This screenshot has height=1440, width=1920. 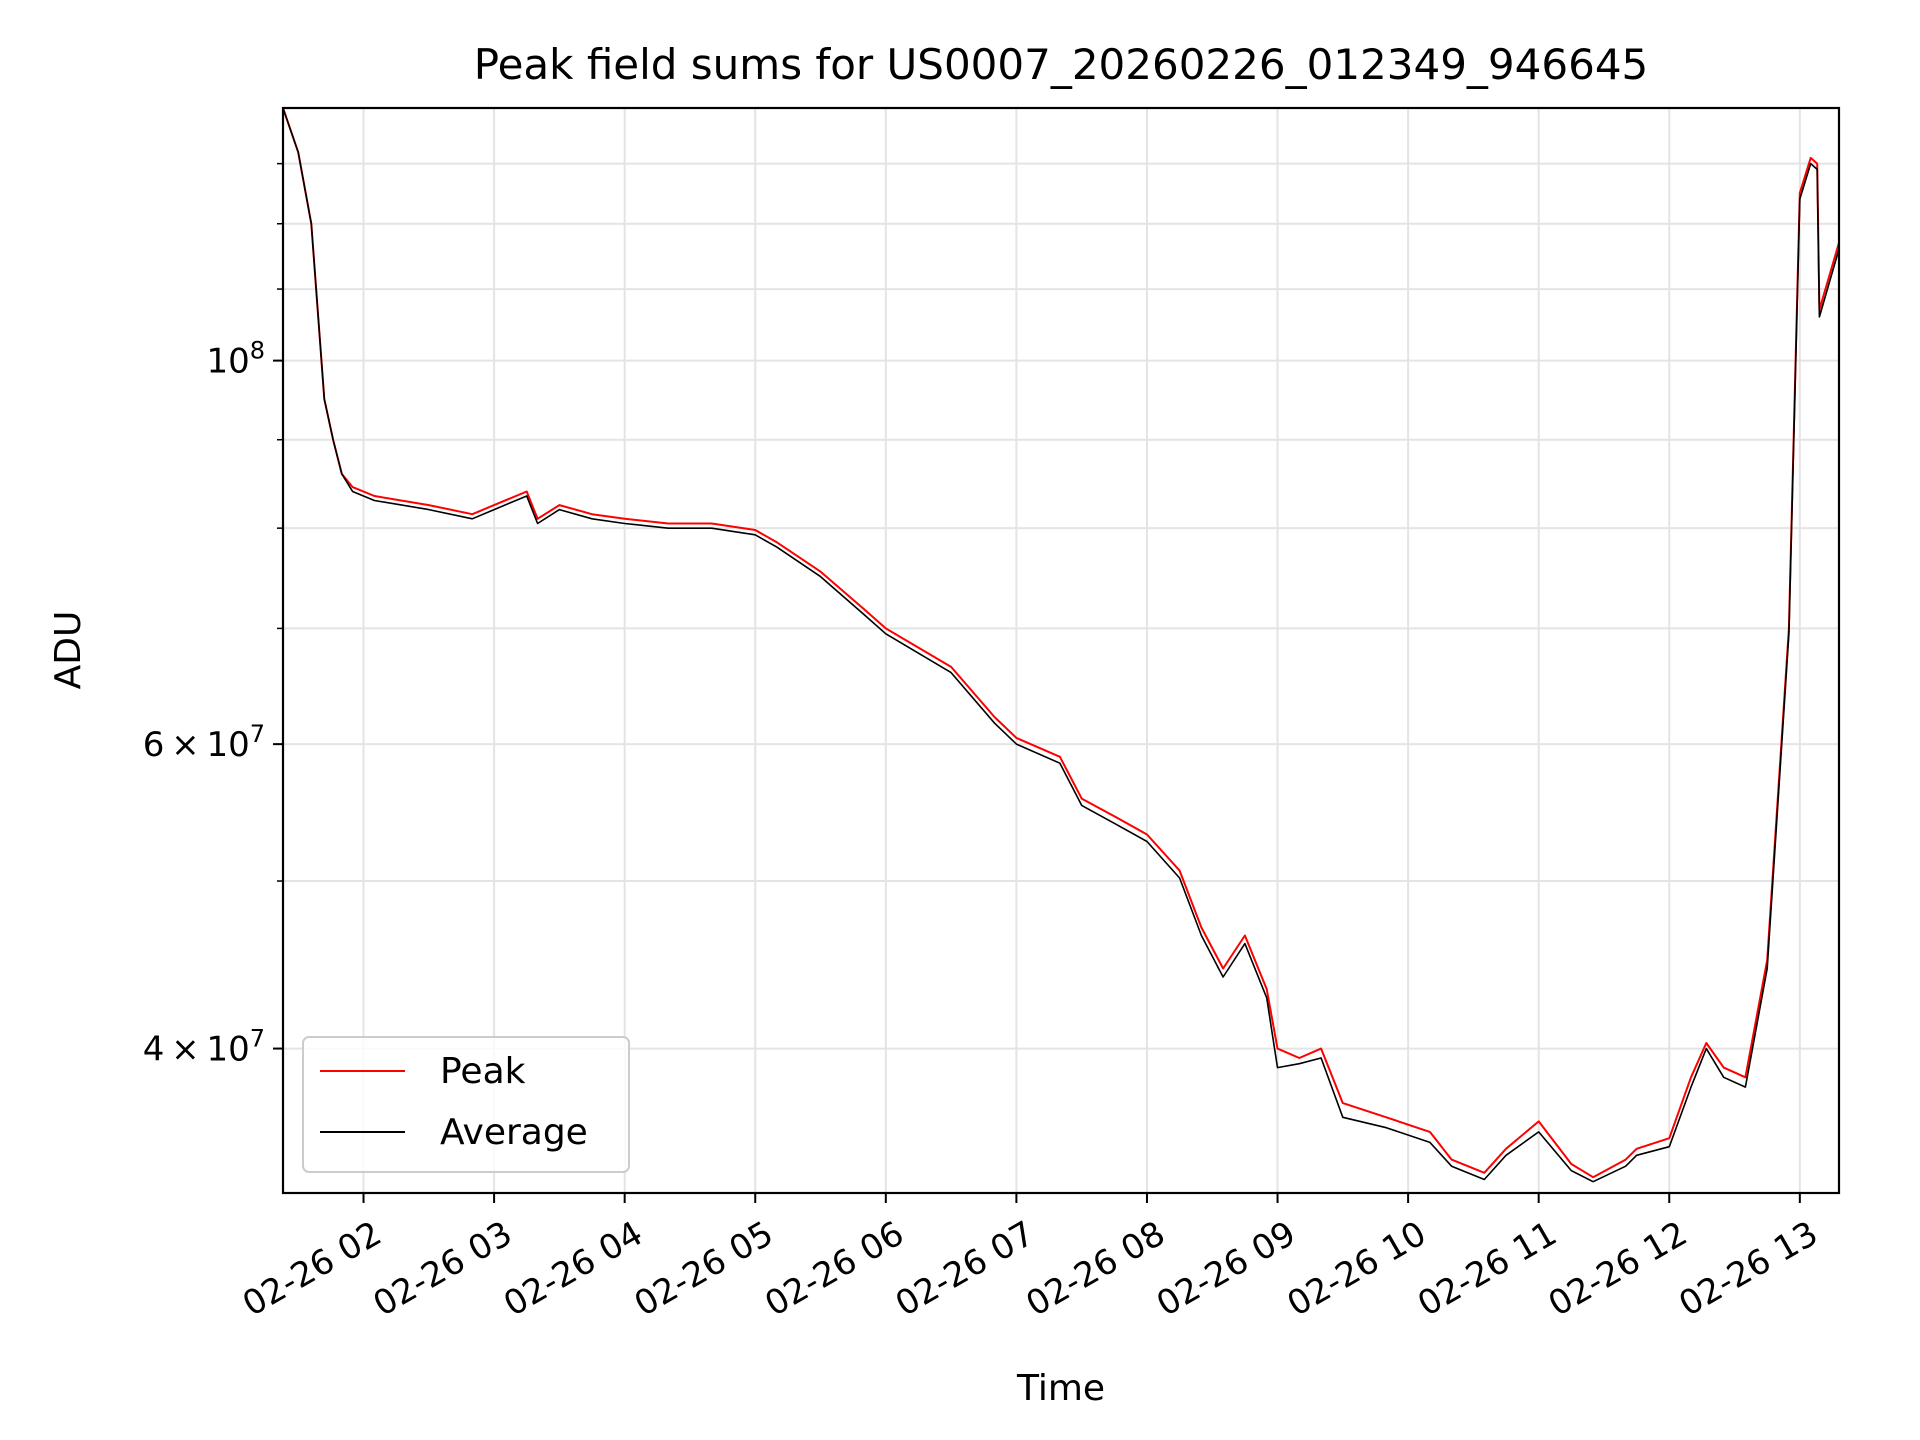 I want to click on y-tick-label: 4 × 10⁷, so click(x=204, y=1047).